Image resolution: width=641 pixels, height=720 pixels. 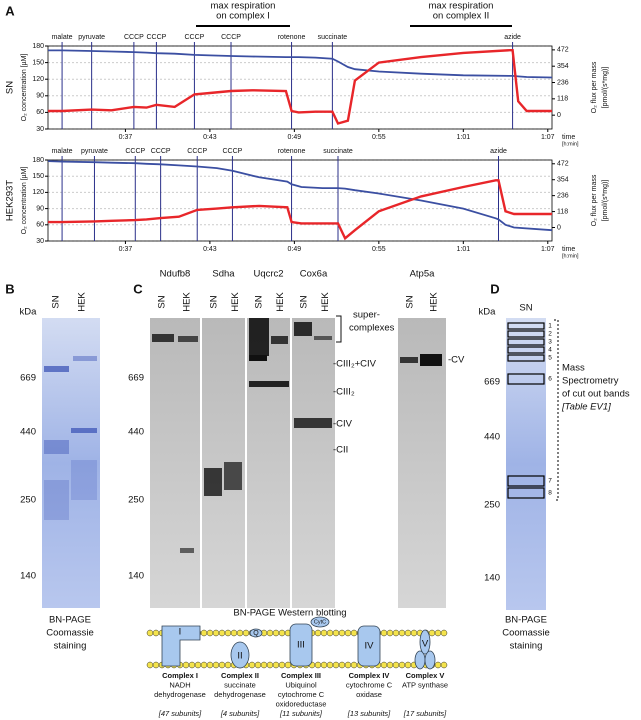 What do you see at coordinates (550, 358) in the screenshot?
I see `band-number: 5` at bounding box center [550, 358].